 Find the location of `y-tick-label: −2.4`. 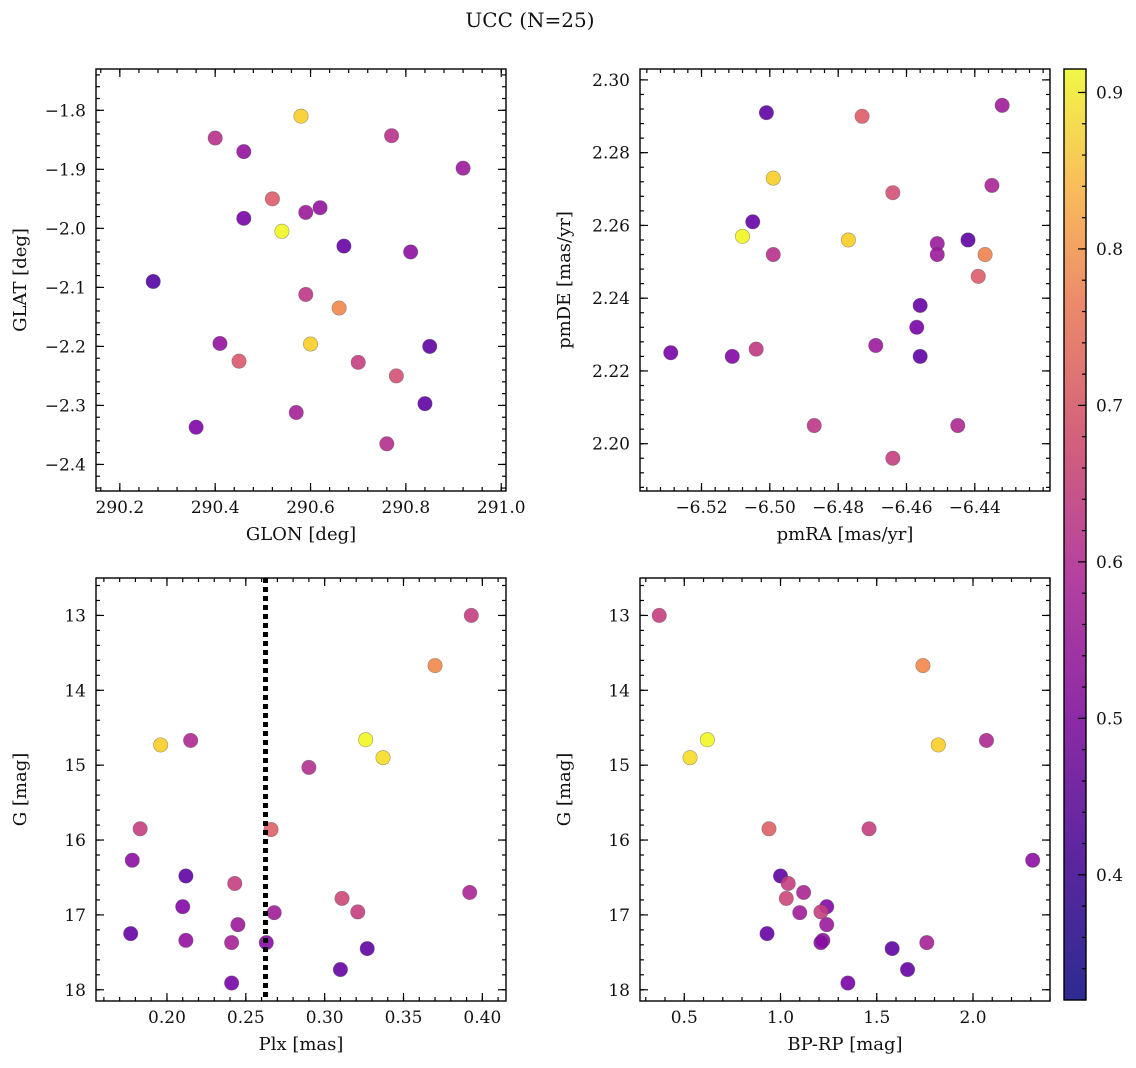

y-tick-label: −2.4 is located at coordinates (65, 465).